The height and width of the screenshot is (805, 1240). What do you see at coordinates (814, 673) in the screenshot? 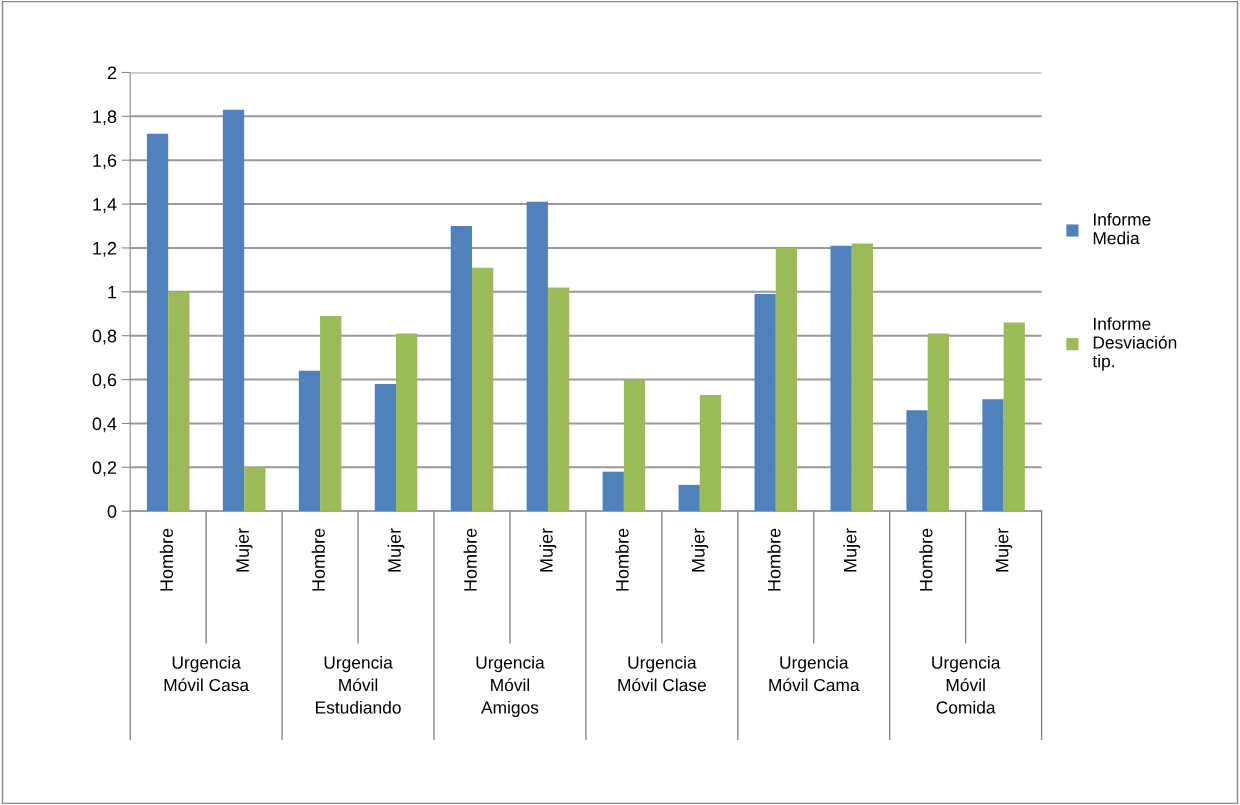
I see `text: Urgencia Móvil Cama` at bounding box center [814, 673].